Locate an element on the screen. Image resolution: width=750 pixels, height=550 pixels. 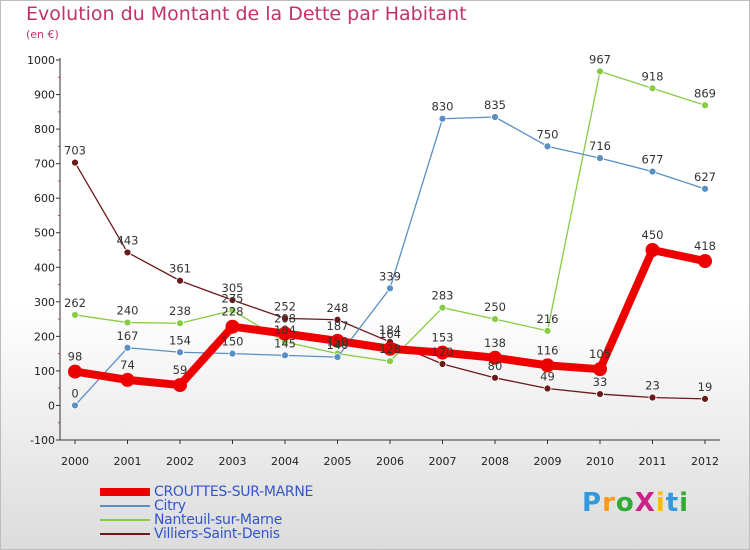
legend-item: Villiers-Saint-Denis is located at coordinates (250, 534).